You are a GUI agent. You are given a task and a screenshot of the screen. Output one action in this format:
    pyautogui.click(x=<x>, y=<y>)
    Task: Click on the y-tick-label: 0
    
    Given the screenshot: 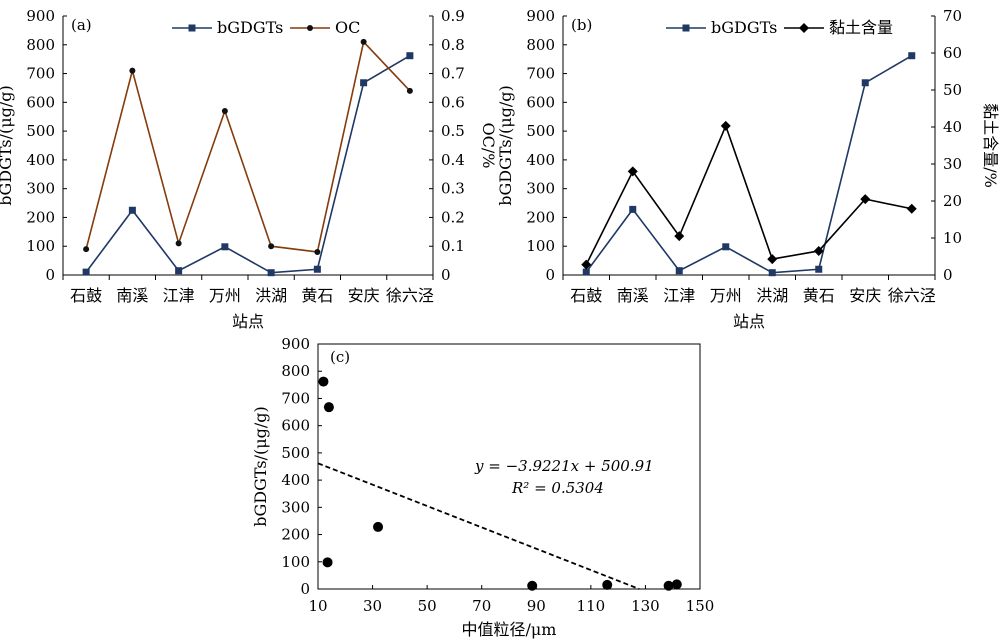 What is the action you would take?
    pyautogui.click(x=305, y=589)
    